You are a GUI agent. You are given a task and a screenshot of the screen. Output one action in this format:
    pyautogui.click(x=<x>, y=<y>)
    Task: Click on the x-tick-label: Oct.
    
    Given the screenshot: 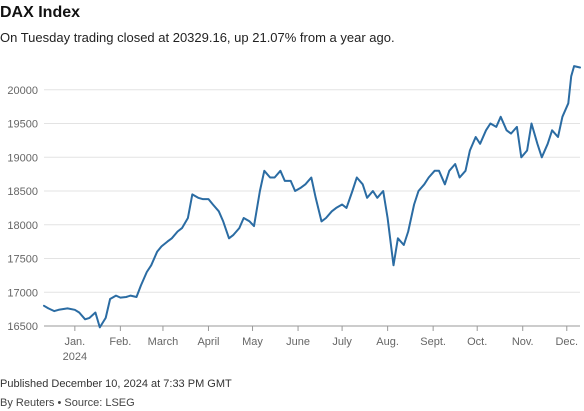 What is the action you would take?
    pyautogui.click(x=477, y=342)
    